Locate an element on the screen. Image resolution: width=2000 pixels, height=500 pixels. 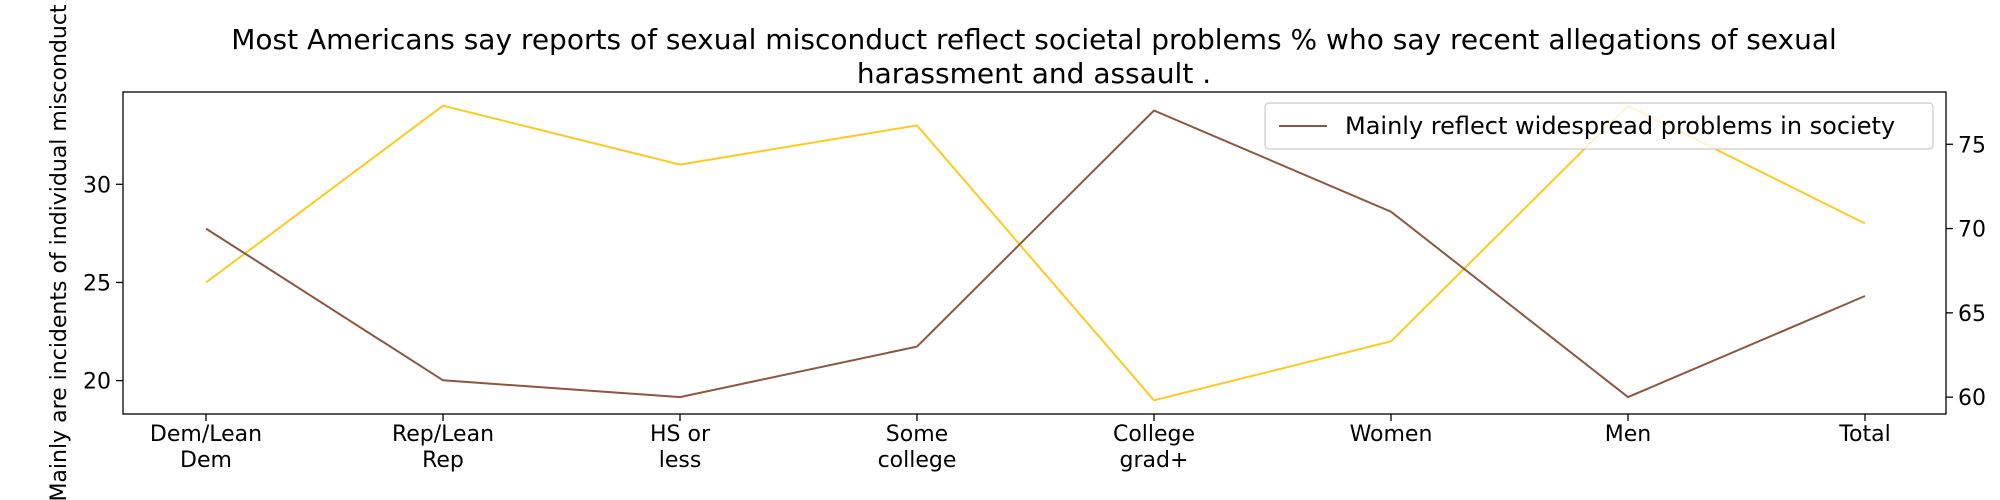
x-tick-label: Rep is located at coordinates (443, 460).